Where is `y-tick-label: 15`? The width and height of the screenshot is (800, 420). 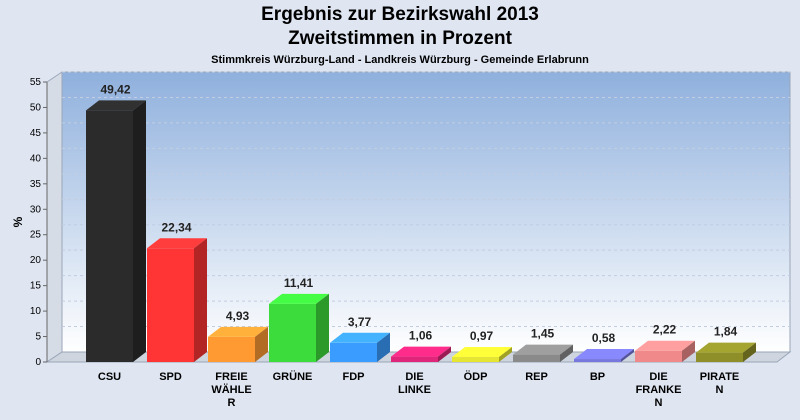
y-tick-label: 15 is located at coordinates (36, 286).